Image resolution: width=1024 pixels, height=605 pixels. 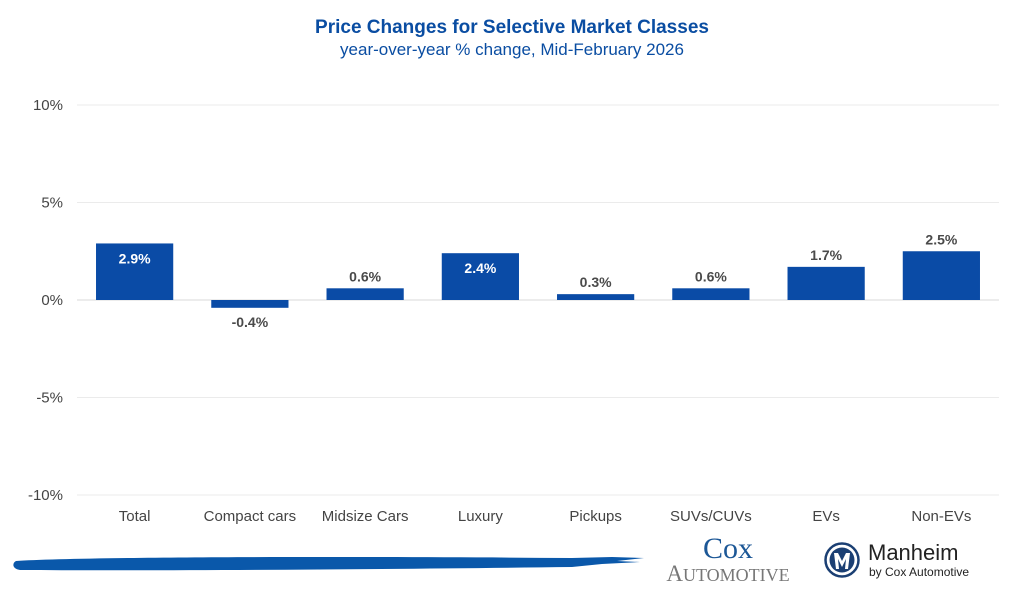 I want to click on manheim-m-icon, so click(x=842, y=560).